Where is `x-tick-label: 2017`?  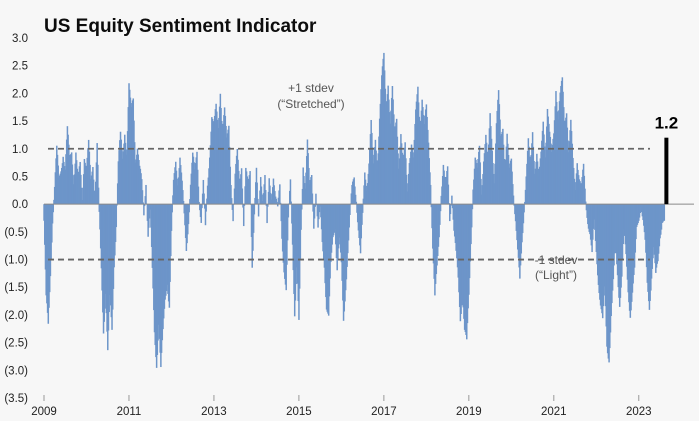 x-tick-label: 2017 is located at coordinates (384, 412).